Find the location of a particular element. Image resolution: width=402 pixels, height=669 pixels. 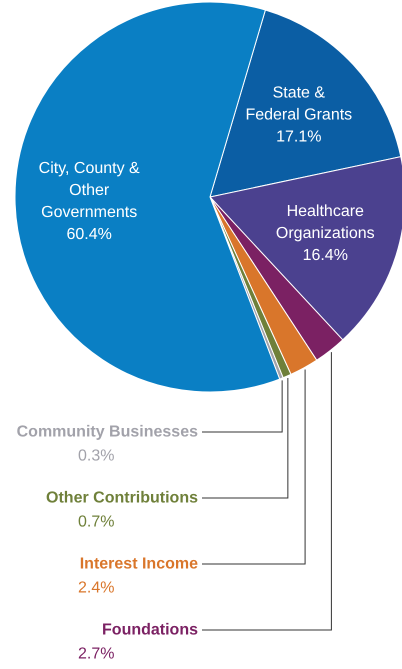

data-label: 17.1% is located at coordinates (299, 137).